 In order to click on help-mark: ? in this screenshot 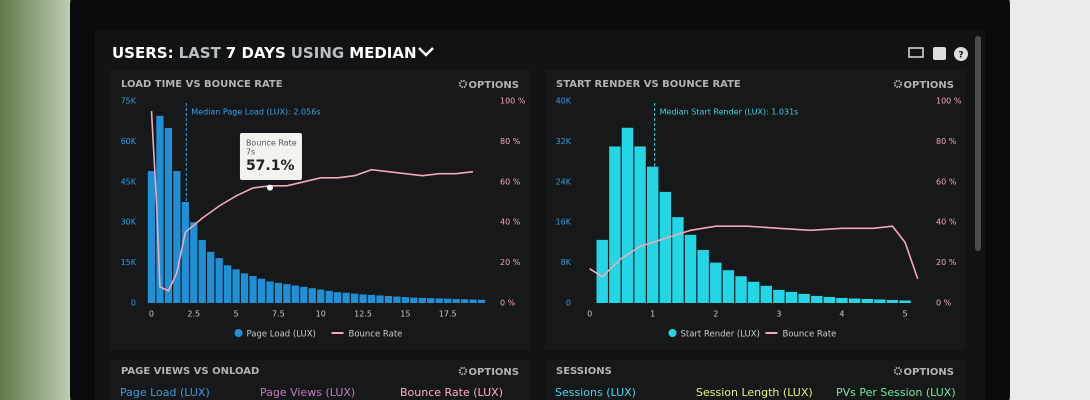, I will do `click(960, 56)`.